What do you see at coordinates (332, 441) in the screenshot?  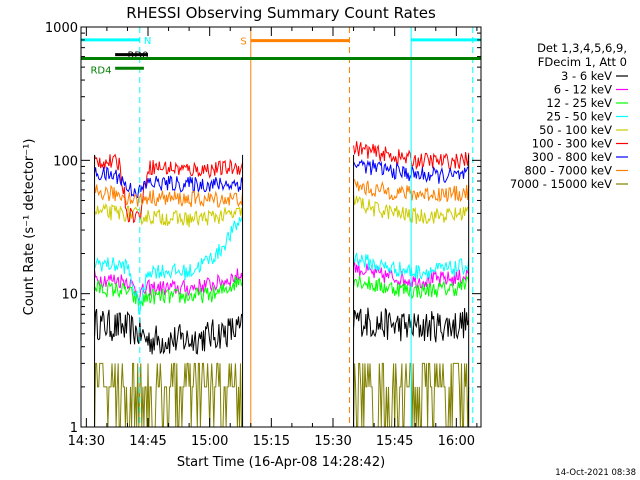 I see `x-tick-label: 15:30` at bounding box center [332, 441].